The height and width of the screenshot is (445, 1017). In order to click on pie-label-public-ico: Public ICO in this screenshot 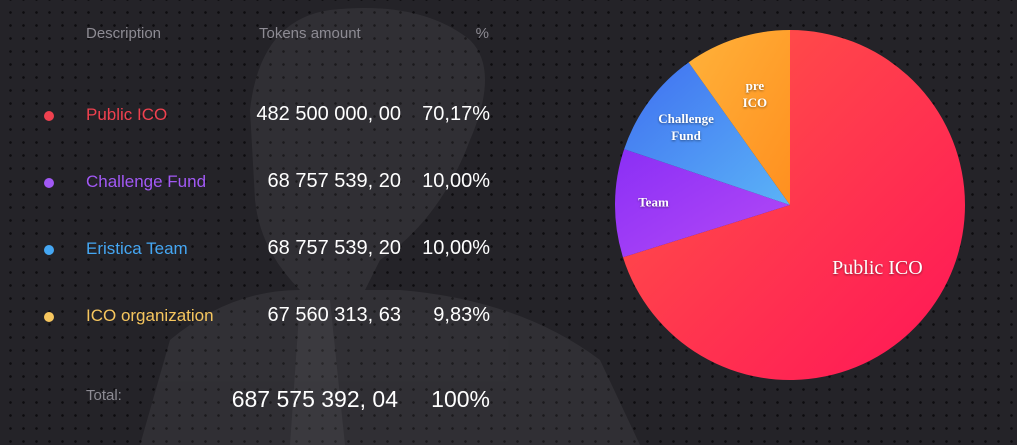, I will do `click(877, 268)`.